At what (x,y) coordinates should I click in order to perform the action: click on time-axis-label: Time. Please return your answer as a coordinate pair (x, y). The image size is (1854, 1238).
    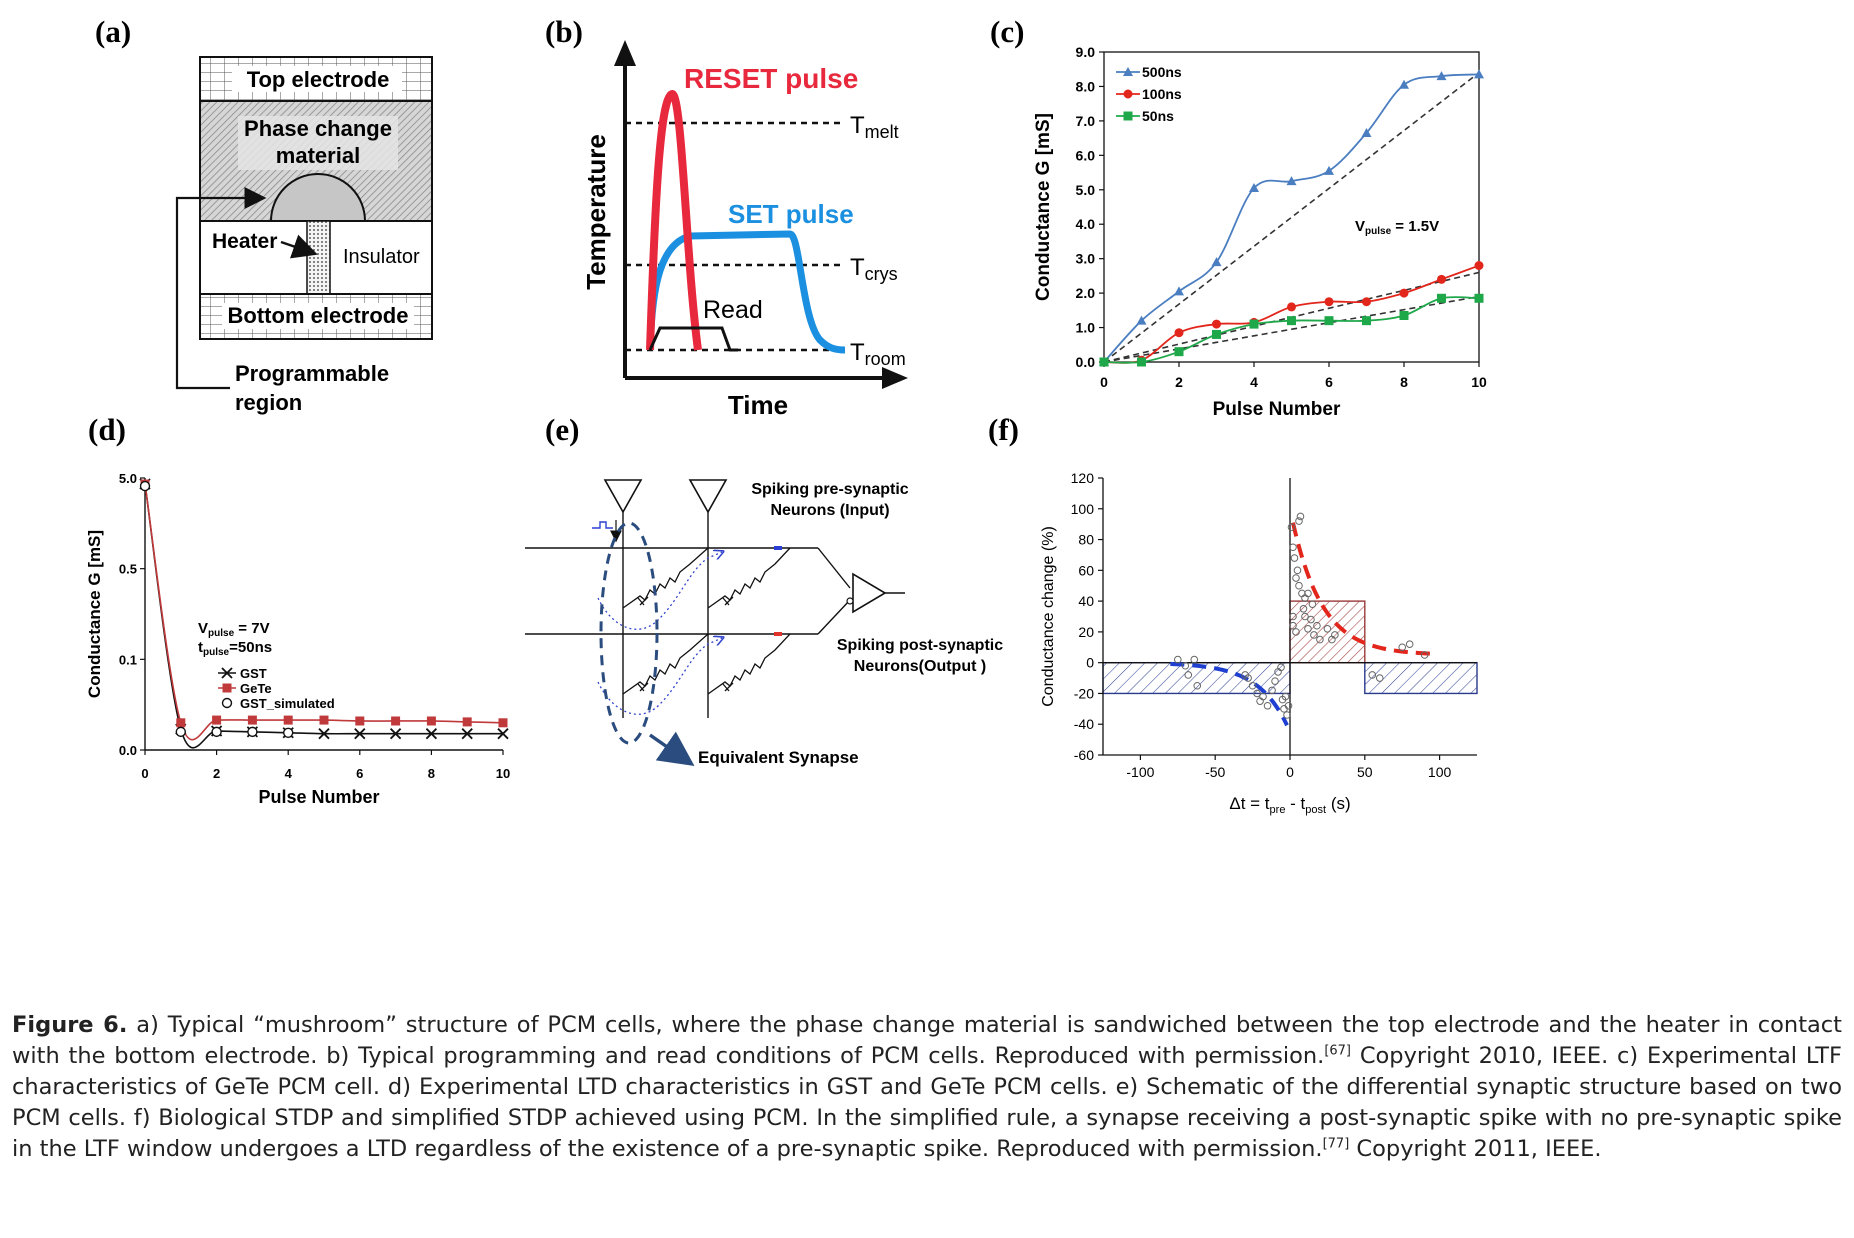
    Looking at the image, I should click on (758, 405).